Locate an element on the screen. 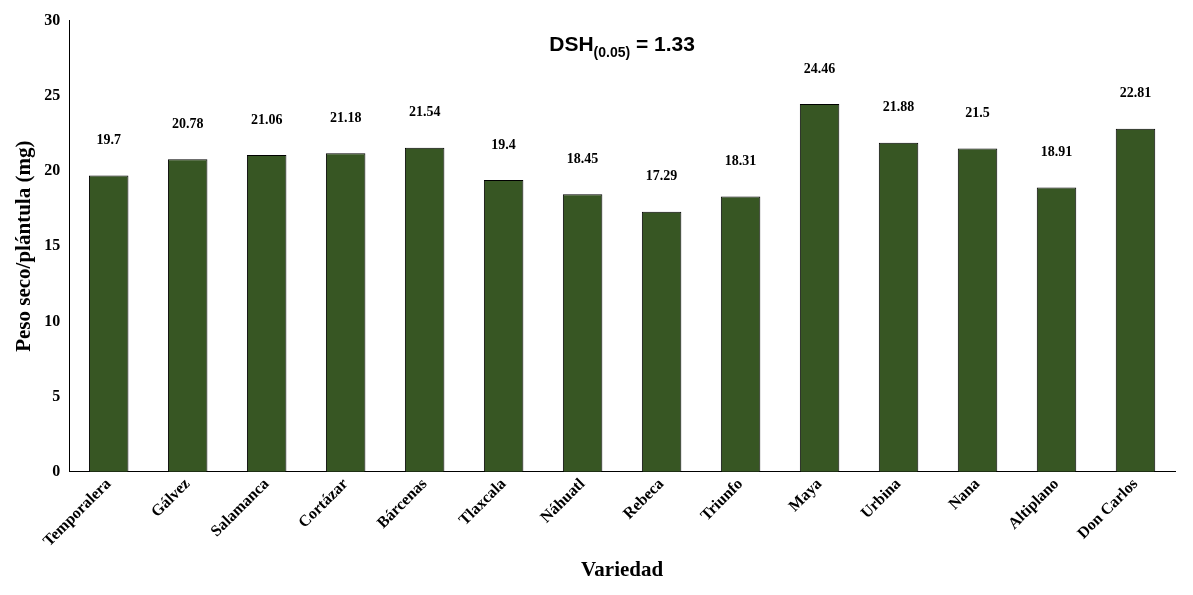 The height and width of the screenshot is (595, 1193). y-tick-label: 25 is located at coordinates (52, 94).